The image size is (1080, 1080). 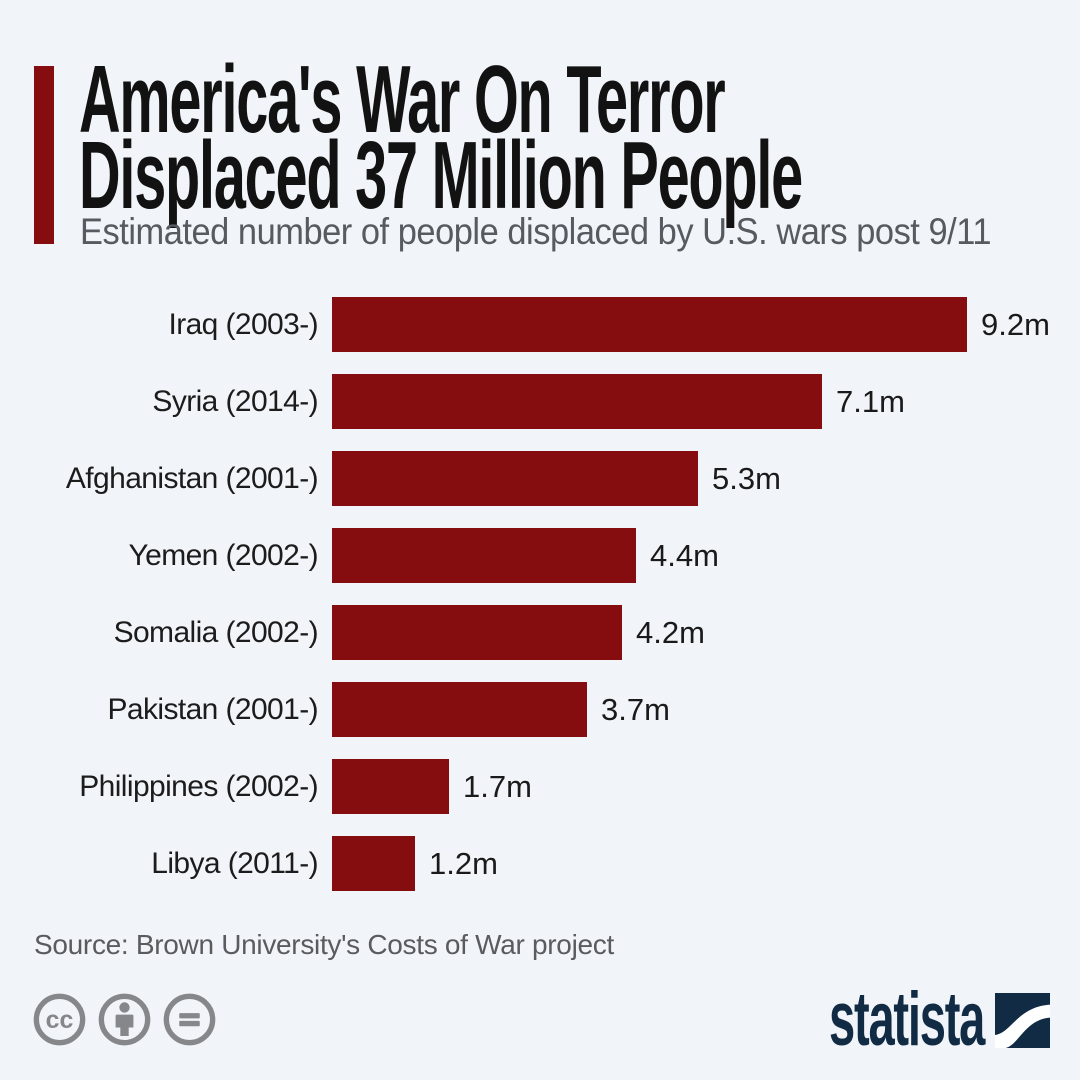 I want to click on value-label: 3.7m, so click(x=635, y=709).